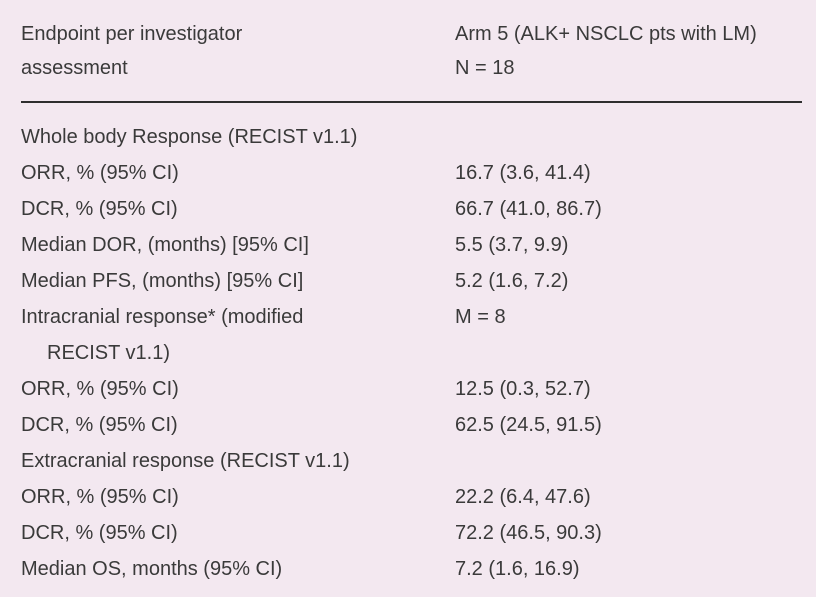 This screenshot has height=597, width=816. I want to click on table-row: DCR, % (95% CI) 62.5 (24.5, 91.5), so click(408, 425).